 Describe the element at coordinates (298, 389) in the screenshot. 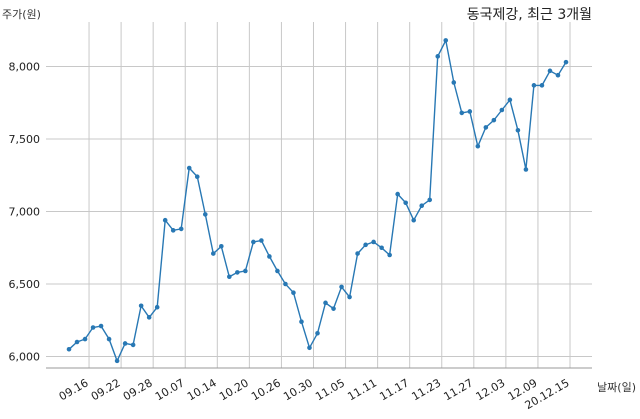

I see `x-tick-label: 10.30` at that location.